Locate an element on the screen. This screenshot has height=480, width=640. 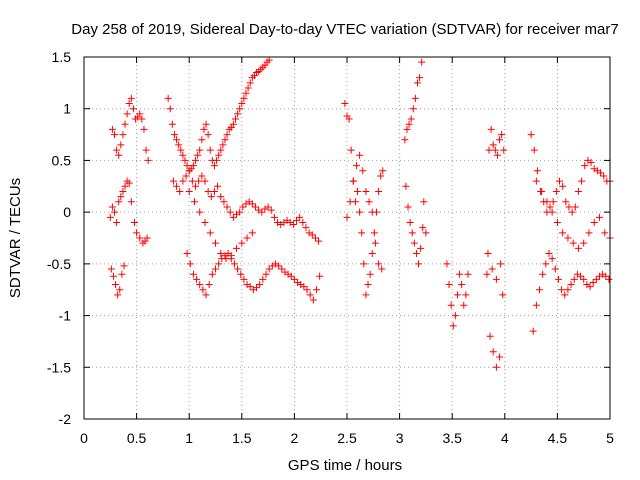
series-track-f is located at coordinates (496, 142).